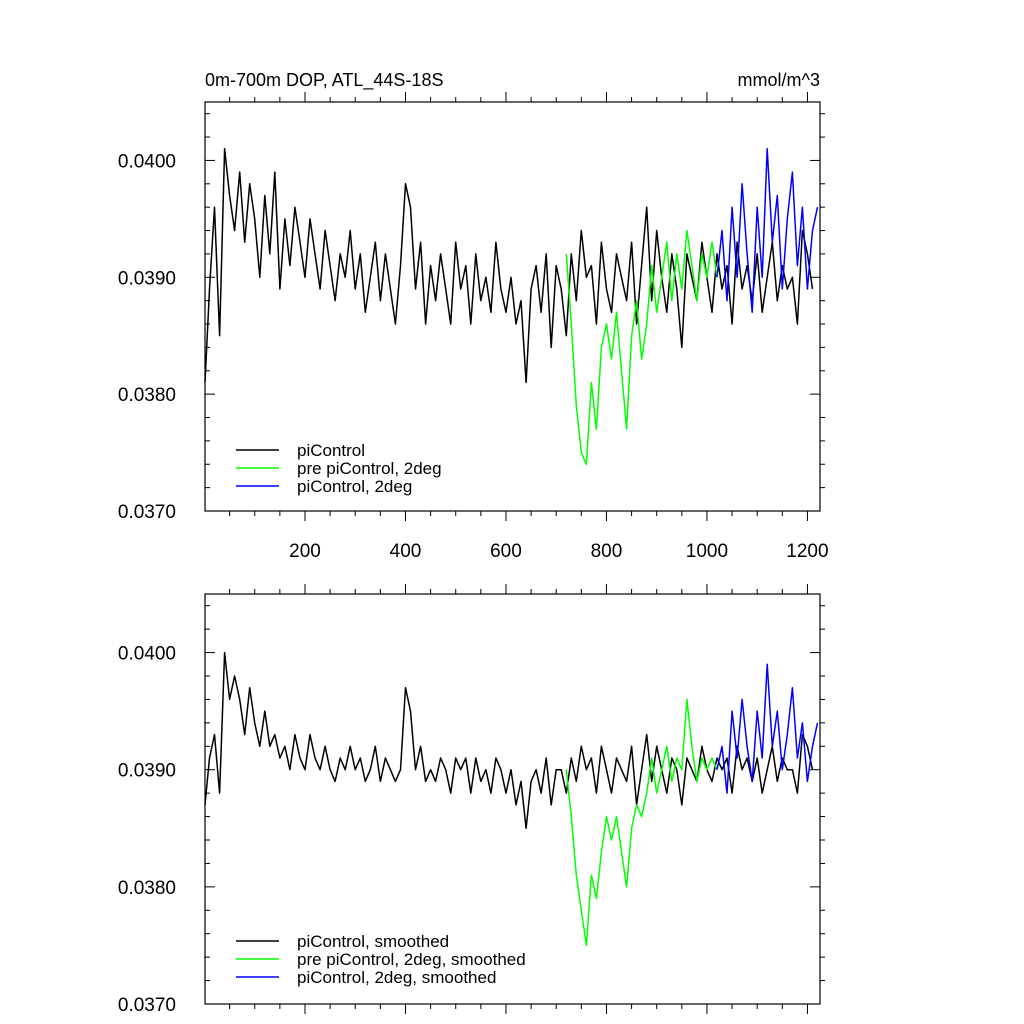  I want to click on chart-title: 0m-700m DOP, ATL_44S-18S, so click(324, 80).